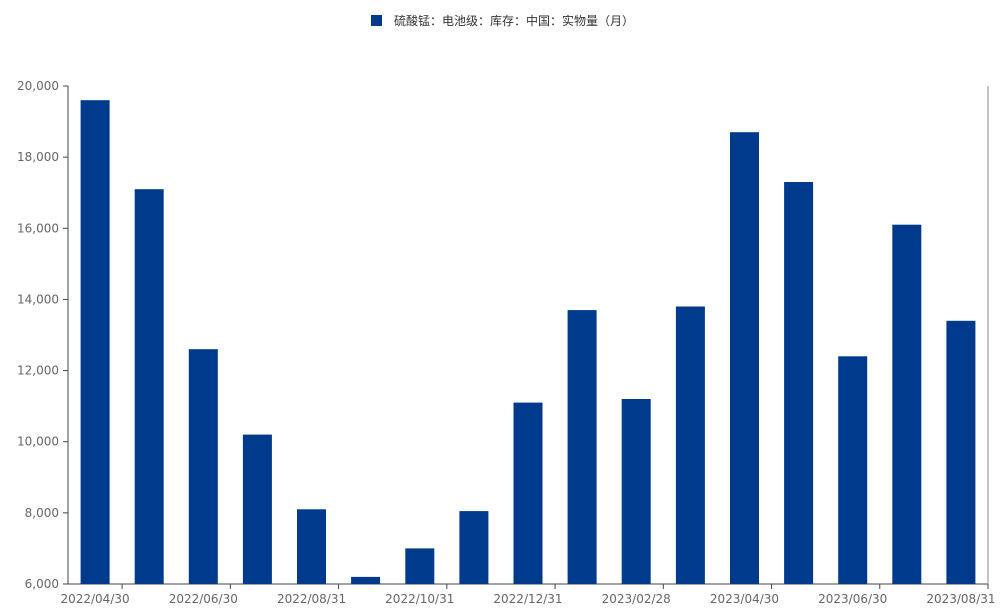 The image size is (1001, 608). What do you see at coordinates (419, 599) in the screenshot?
I see `x-tick-label: 2022/10/31` at bounding box center [419, 599].